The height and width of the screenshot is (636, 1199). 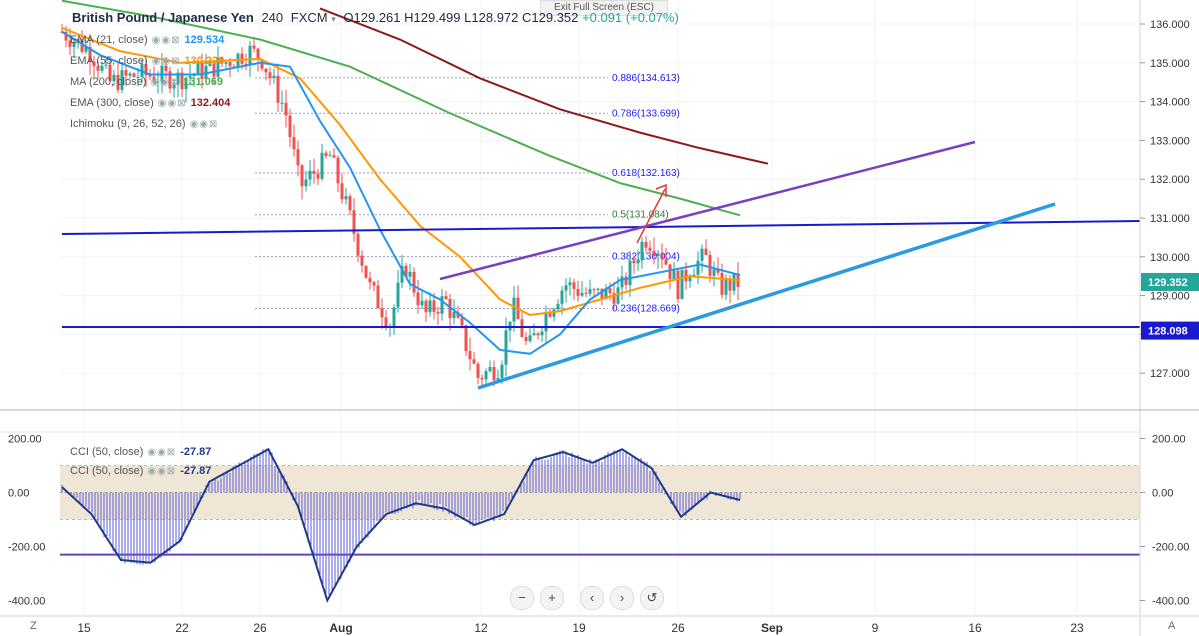 I want to click on interval-label: 240, so click(x=272, y=17).